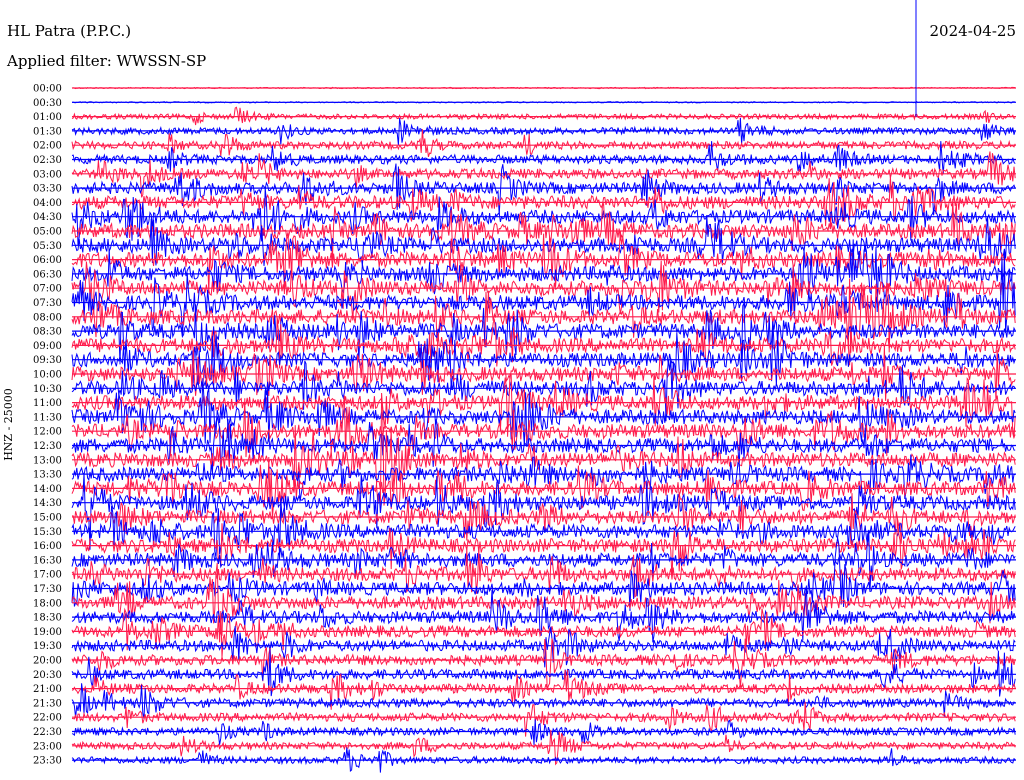 This screenshot has width=1024, height=780. Describe the element at coordinates (47, 417) in the screenshot. I see `time-label: 11:30` at that location.